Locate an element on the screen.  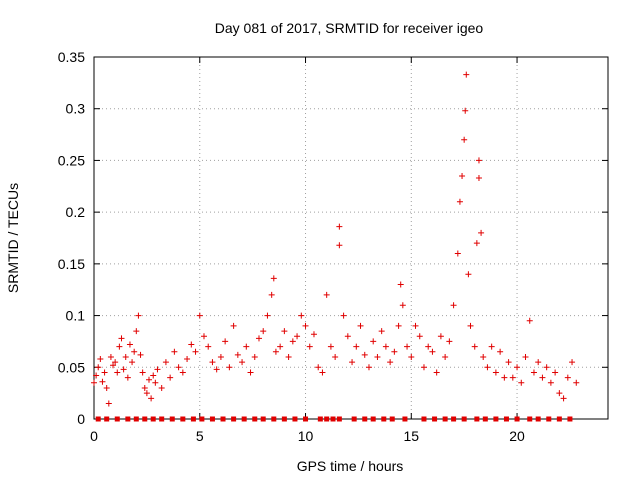
y-tick-label: 0 is located at coordinates (81, 419).